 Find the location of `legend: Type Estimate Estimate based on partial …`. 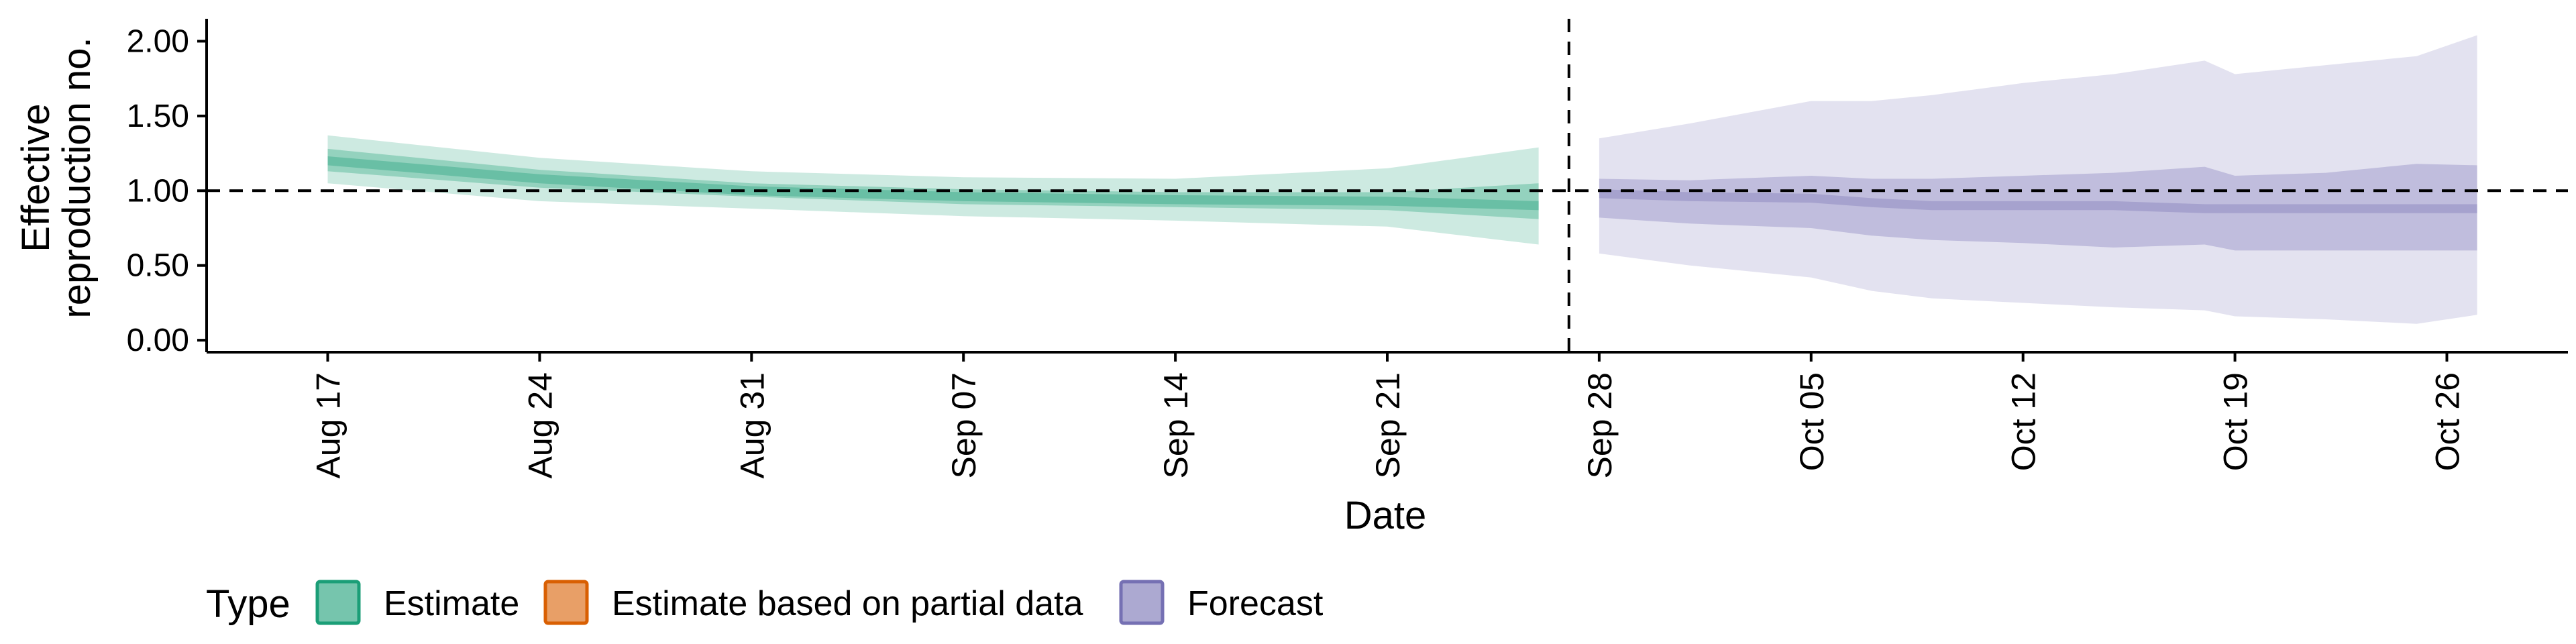

legend: Type Estimate Estimate based on partial … is located at coordinates (765, 603).